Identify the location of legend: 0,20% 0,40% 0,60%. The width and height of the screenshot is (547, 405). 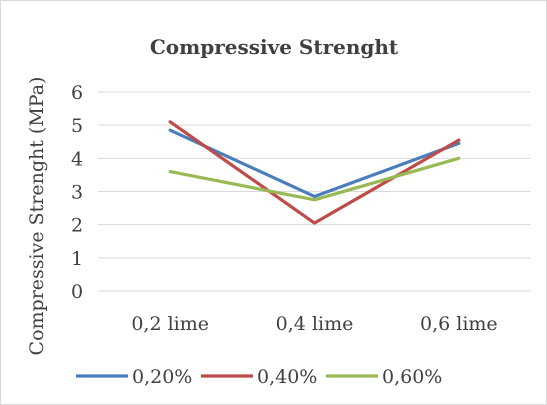
(259, 377).